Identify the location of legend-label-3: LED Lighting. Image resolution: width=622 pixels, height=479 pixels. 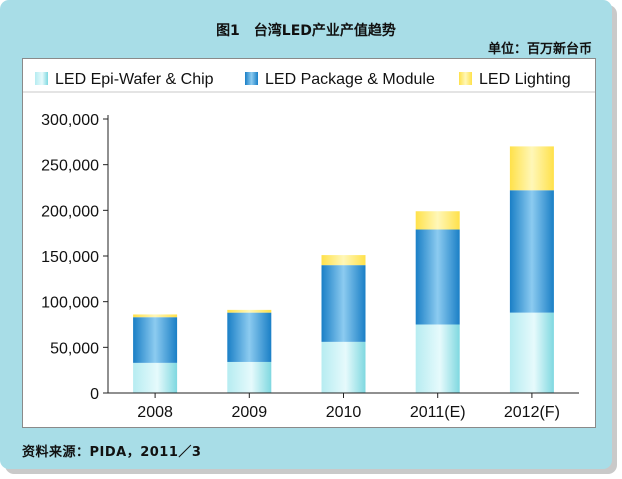
(525, 79).